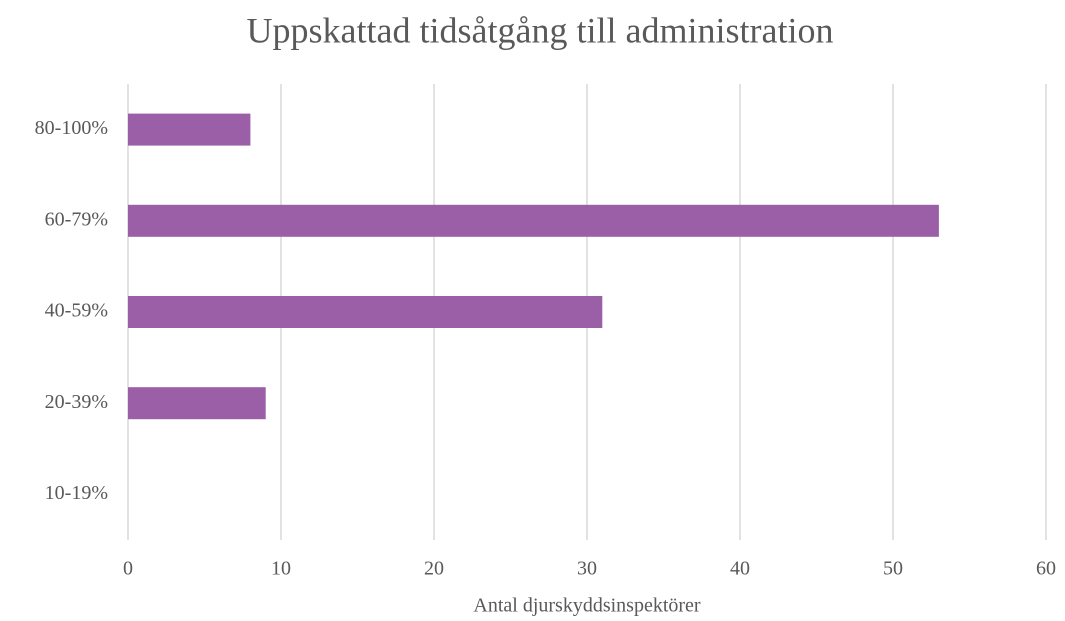 The height and width of the screenshot is (621, 1065). I want to click on x-axis-label: Antal djurskyddsinspektörer, so click(587, 606).